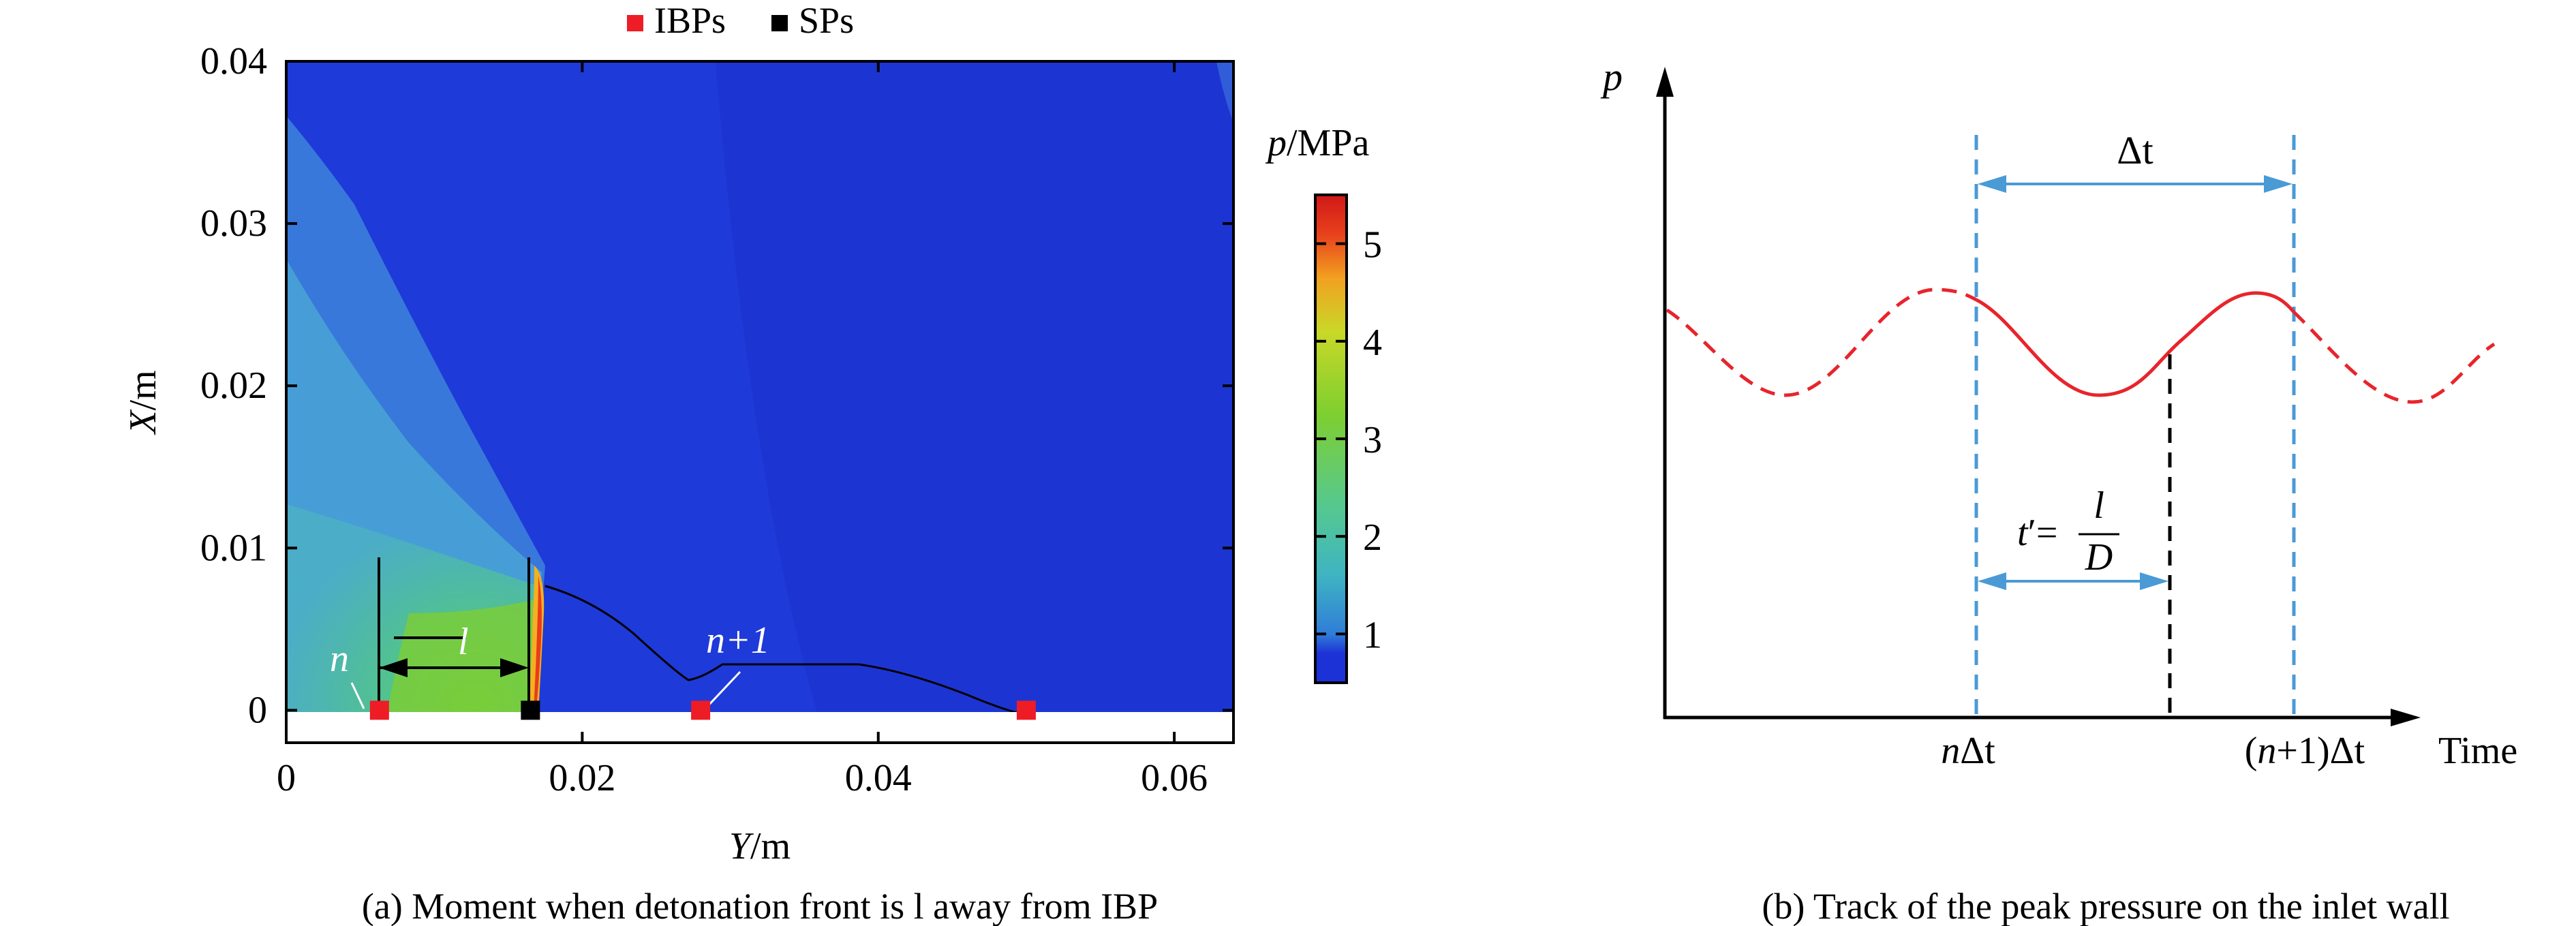 The width and height of the screenshot is (2576, 926). Describe the element at coordinates (2135, 344) in the screenshot. I see `pressure-curve-solid` at that location.